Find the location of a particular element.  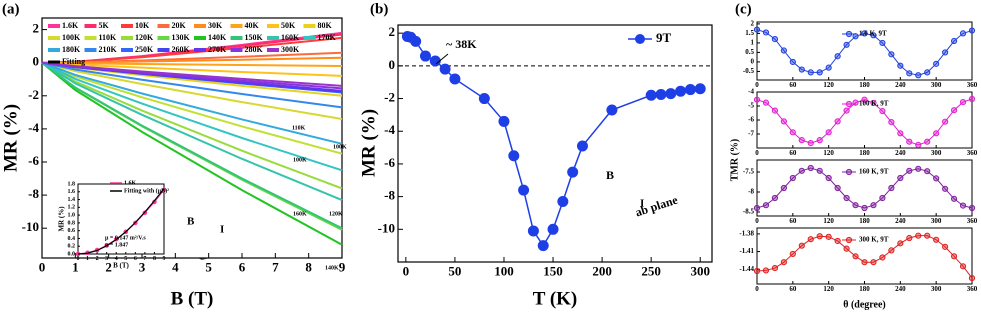

y-tick-label: 1 is located at coordinates (753, 43).